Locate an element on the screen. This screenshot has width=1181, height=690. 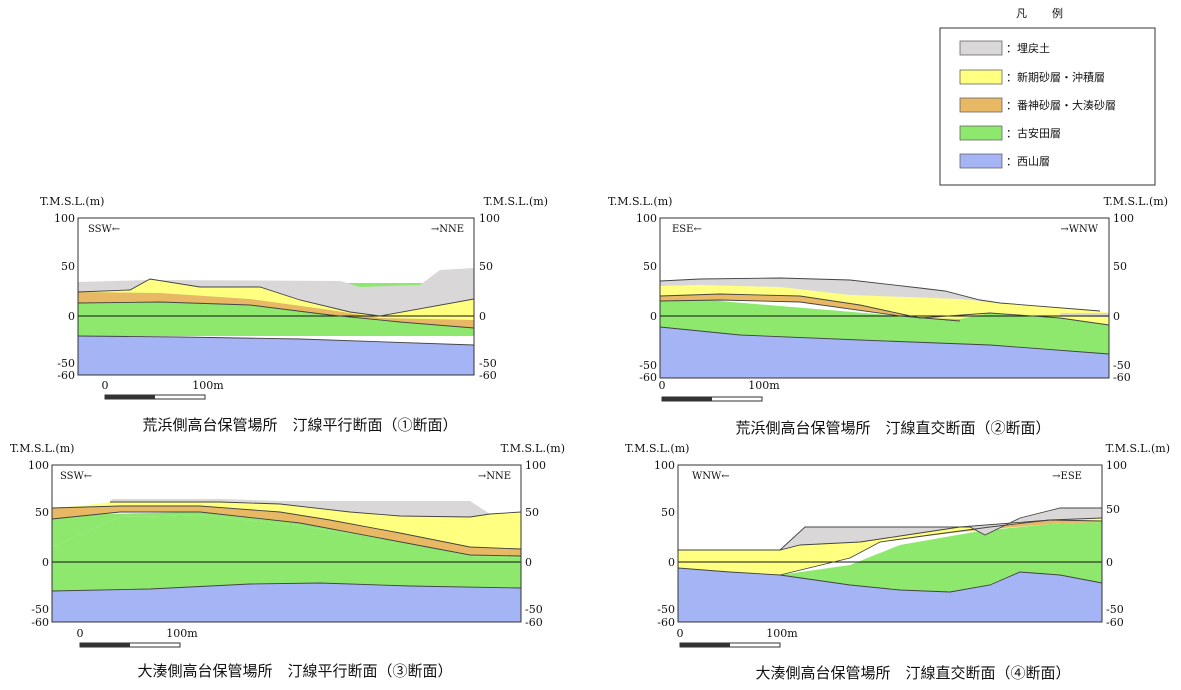
legend-item-furuyasuda: ：古安田層 is located at coordinates (1010, 133).